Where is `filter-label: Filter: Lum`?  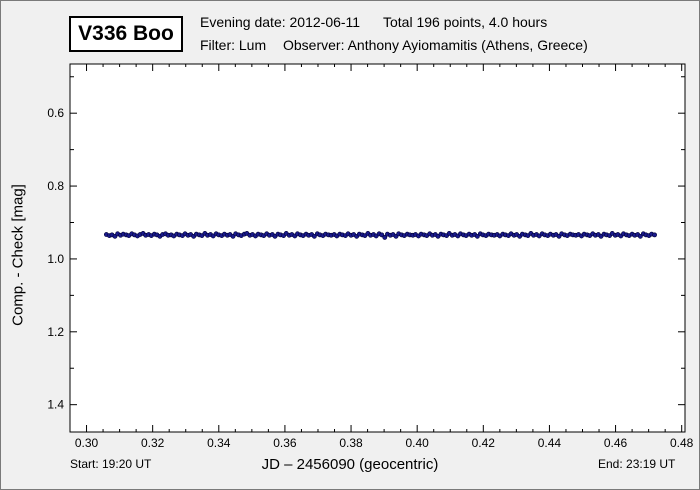 filter-label: Filter: Lum is located at coordinates (233, 45).